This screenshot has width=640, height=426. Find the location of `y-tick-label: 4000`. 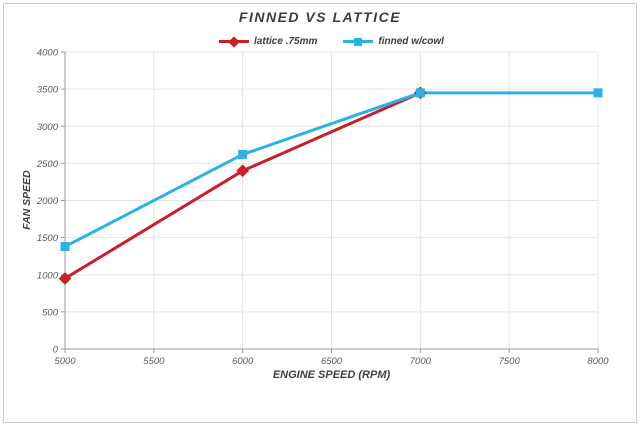

y-tick-label: 4000 is located at coordinates (48, 53).